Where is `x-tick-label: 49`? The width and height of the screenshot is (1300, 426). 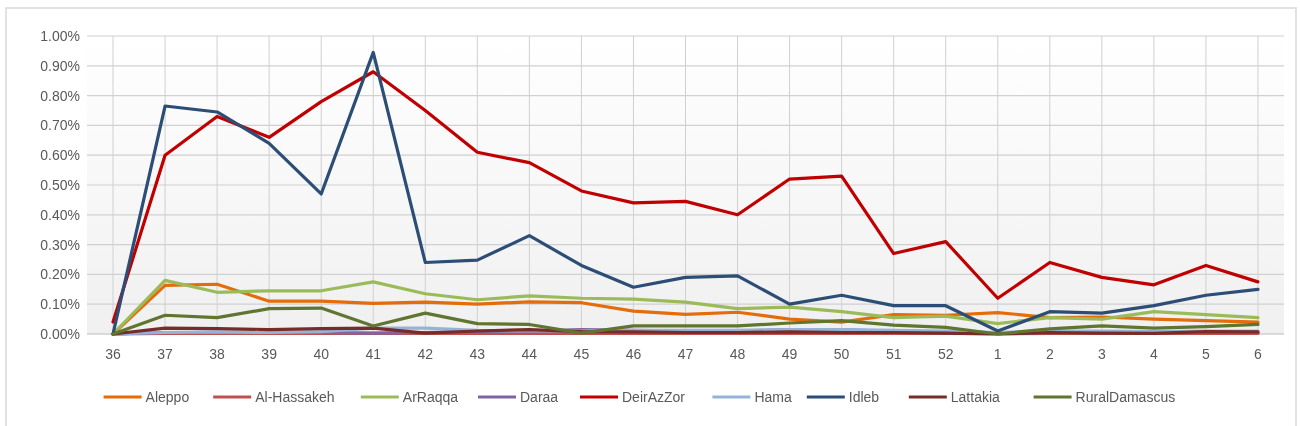
x-tick-label: 49 is located at coordinates (789, 353).